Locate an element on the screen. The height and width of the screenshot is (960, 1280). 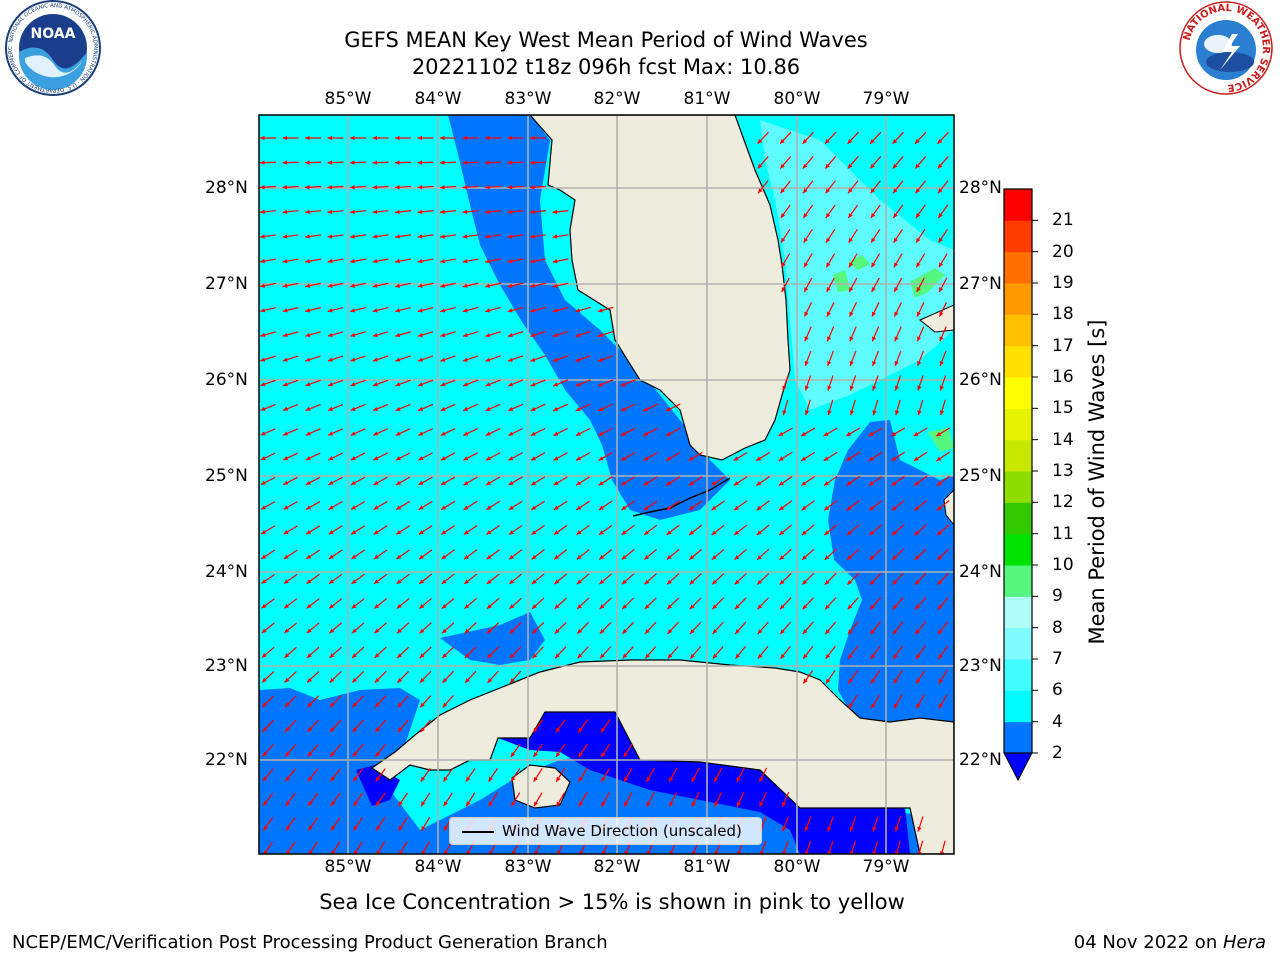
map-legend: Wind Wave Direction (unscaled) is located at coordinates (605, 831).